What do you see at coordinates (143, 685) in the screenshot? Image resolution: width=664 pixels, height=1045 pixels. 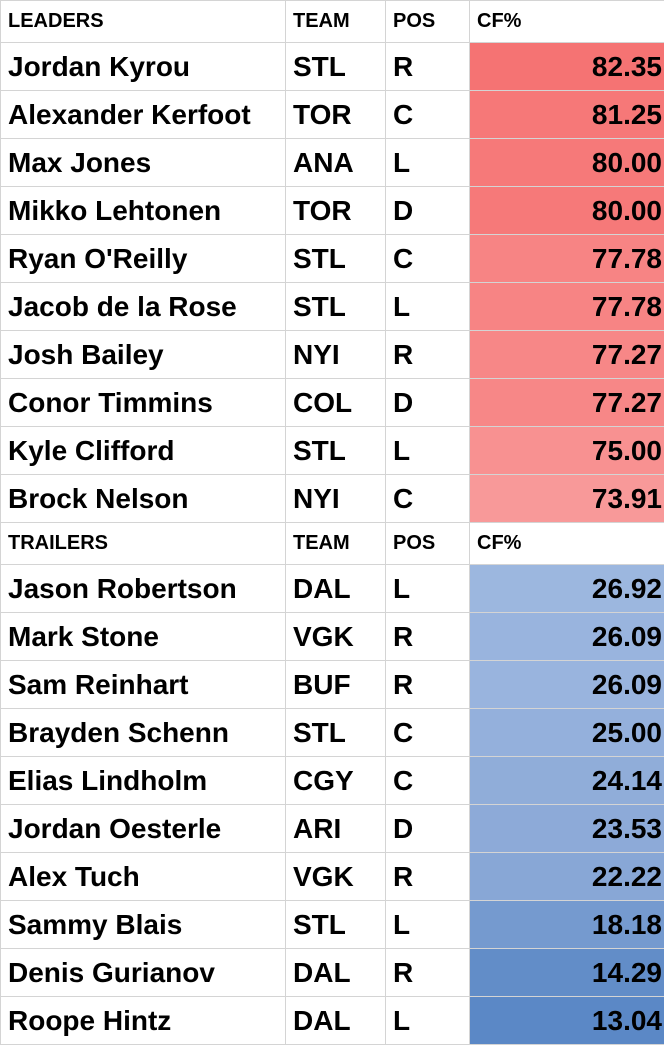 I see `player-name-cell: Sam Reinhart` at bounding box center [143, 685].